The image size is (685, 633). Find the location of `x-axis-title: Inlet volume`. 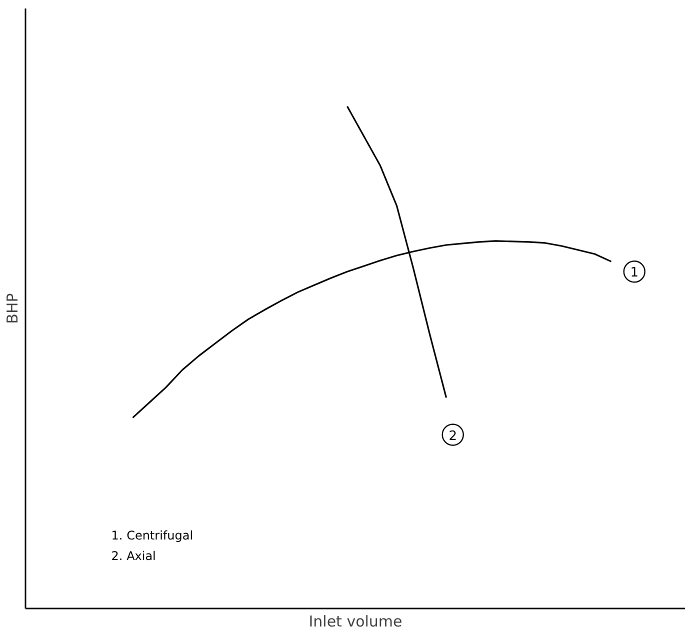

x-axis-title: Inlet volume is located at coordinates (355, 621).